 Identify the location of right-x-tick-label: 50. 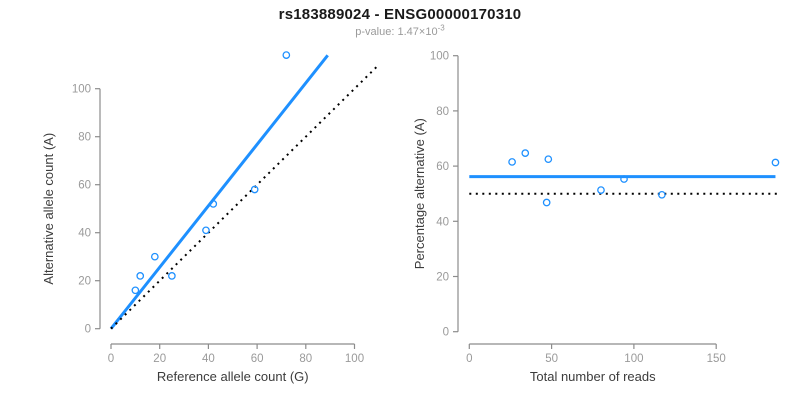
(551, 359).